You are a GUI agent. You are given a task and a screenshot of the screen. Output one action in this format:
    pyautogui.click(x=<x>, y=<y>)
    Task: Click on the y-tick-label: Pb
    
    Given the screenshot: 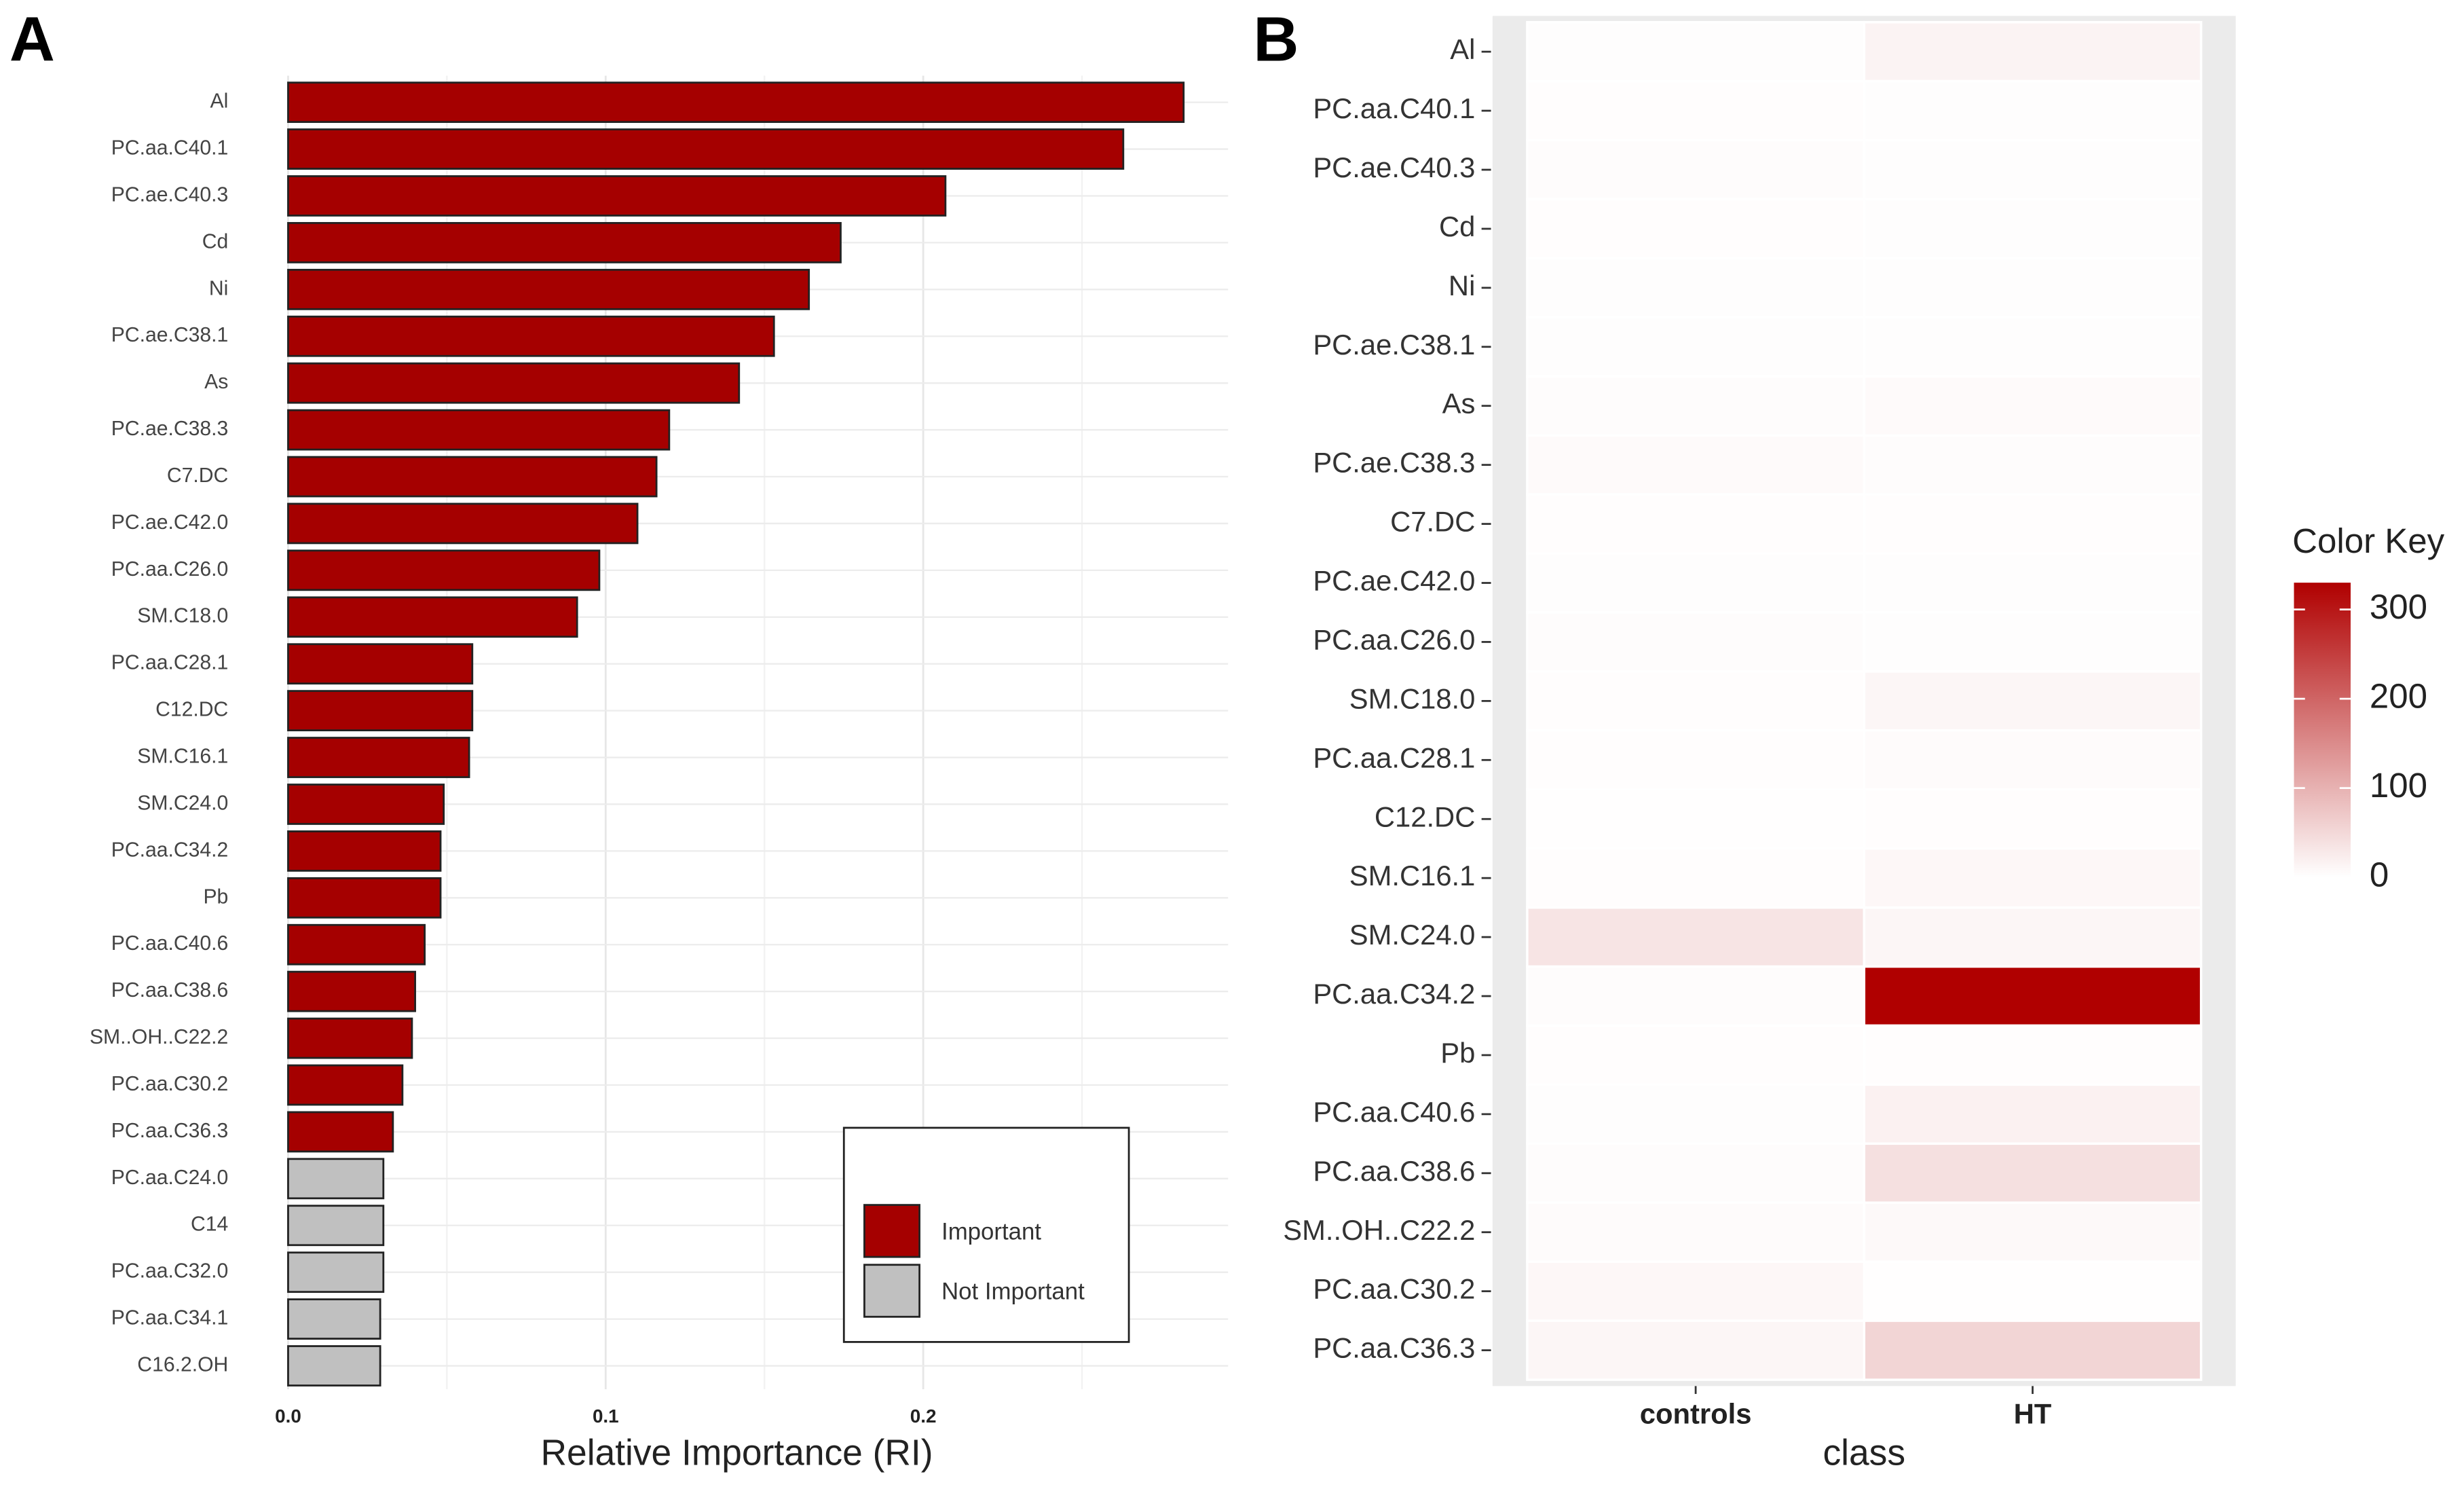 What is the action you would take?
    pyautogui.click(x=1458, y=1053)
    